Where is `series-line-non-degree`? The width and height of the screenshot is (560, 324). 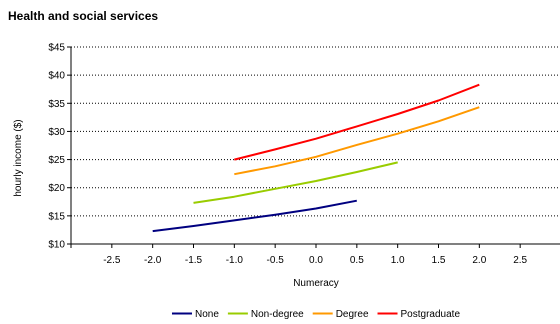
series-line-non-degree is located at coordinates (295, 182).